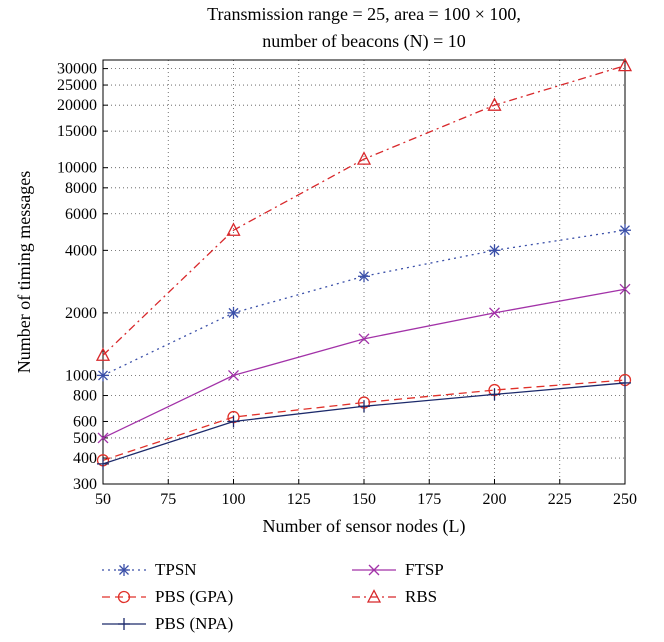  I want to click on legend-item: TPSN, so click(149, 569).